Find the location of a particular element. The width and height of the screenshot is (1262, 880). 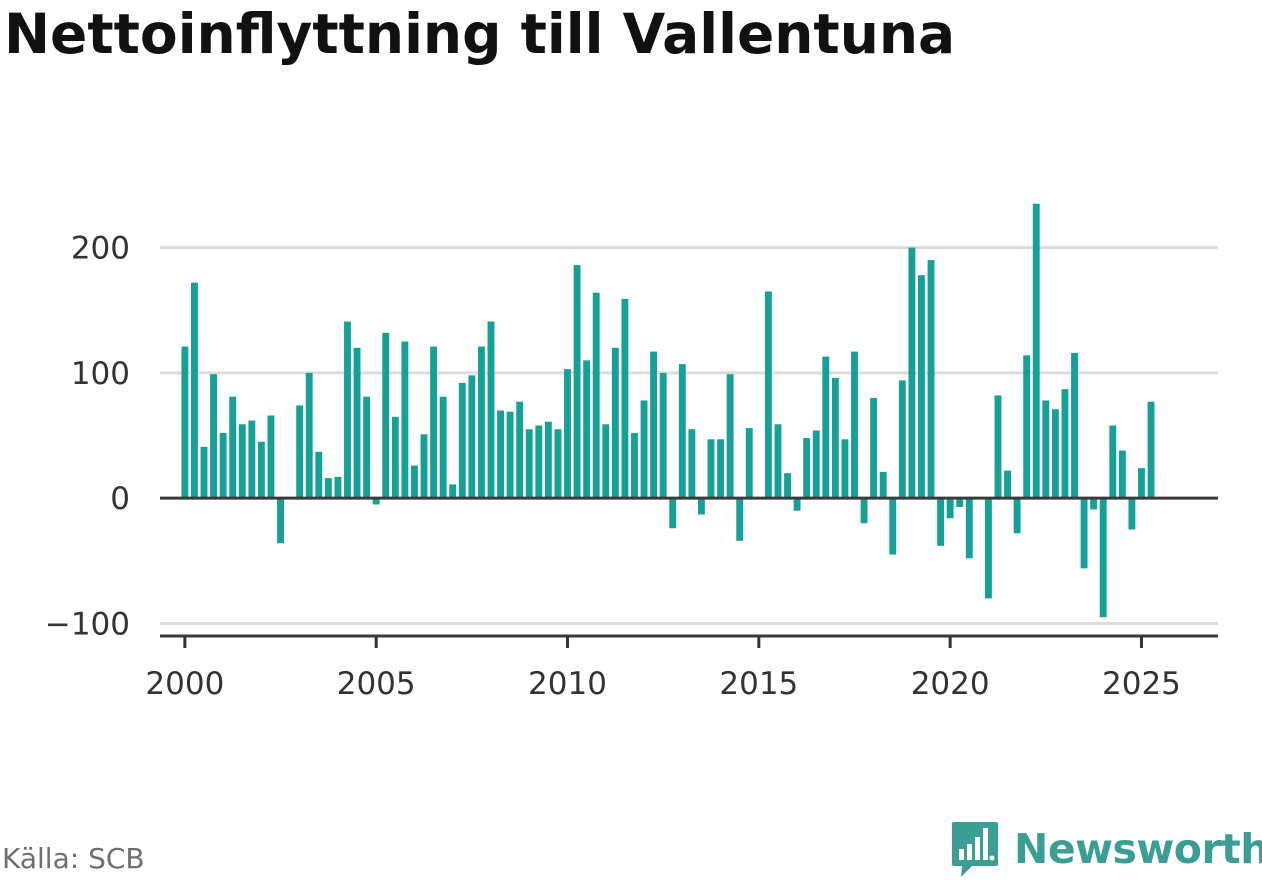

y-tick-label: 200 is located at coordinates (100, 249).